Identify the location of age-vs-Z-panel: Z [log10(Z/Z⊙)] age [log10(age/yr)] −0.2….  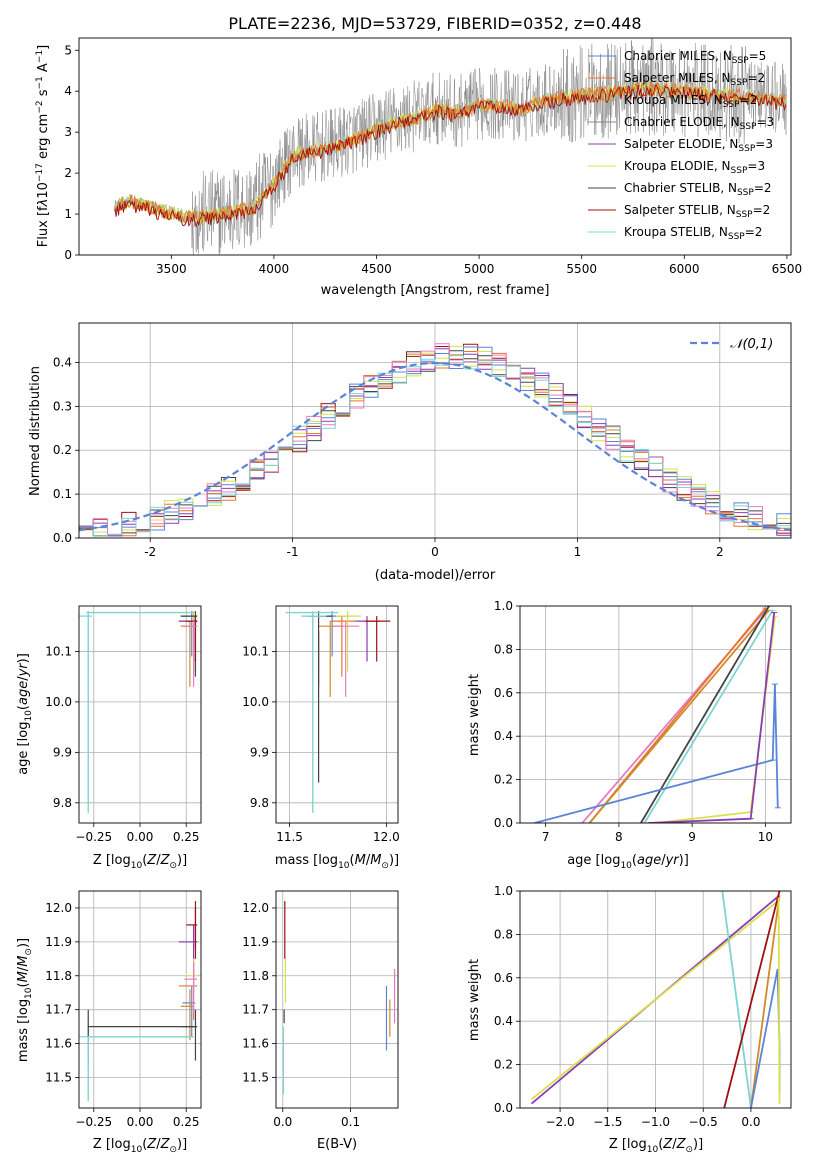
(109, 738).